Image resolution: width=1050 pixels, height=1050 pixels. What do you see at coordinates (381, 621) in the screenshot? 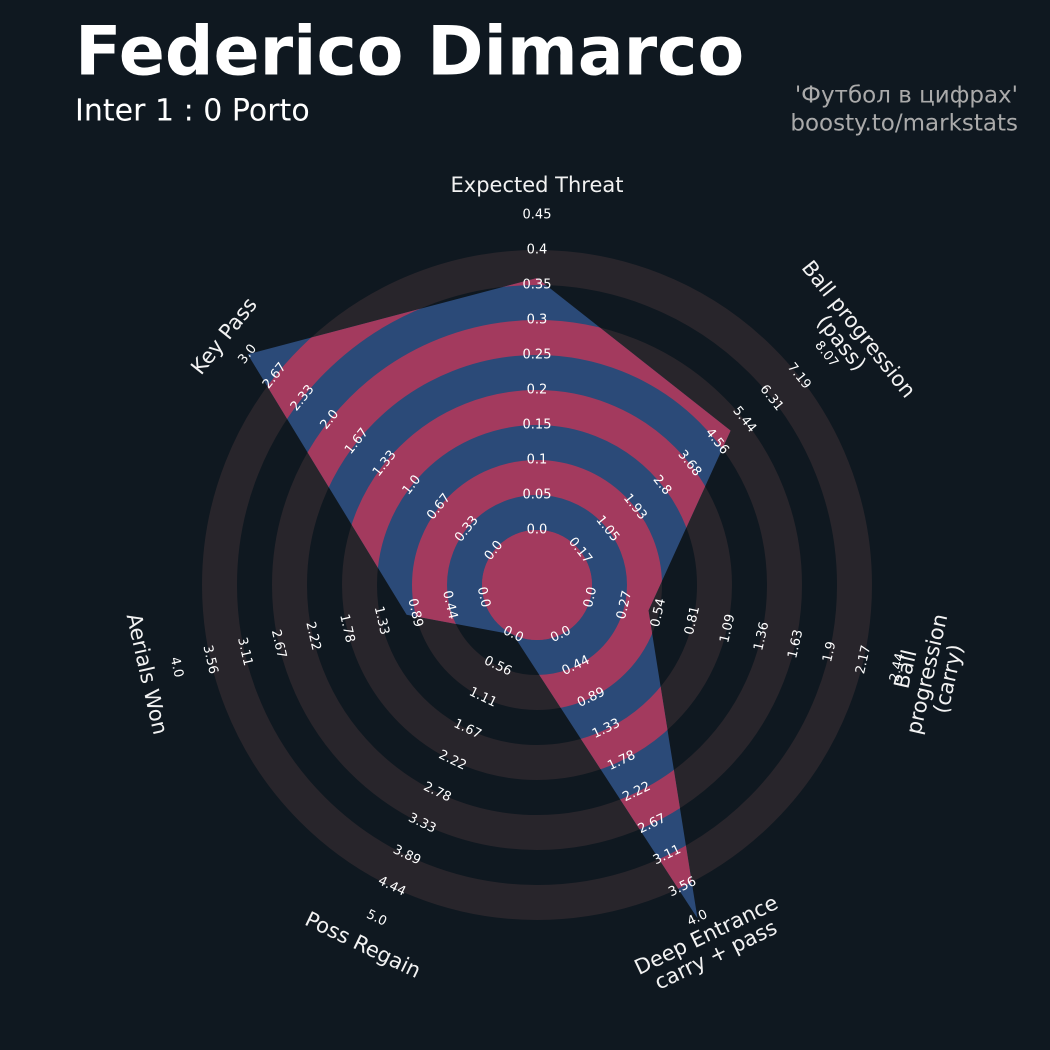
I see `tick-label: 1.33` at bounding box center [381, 621].